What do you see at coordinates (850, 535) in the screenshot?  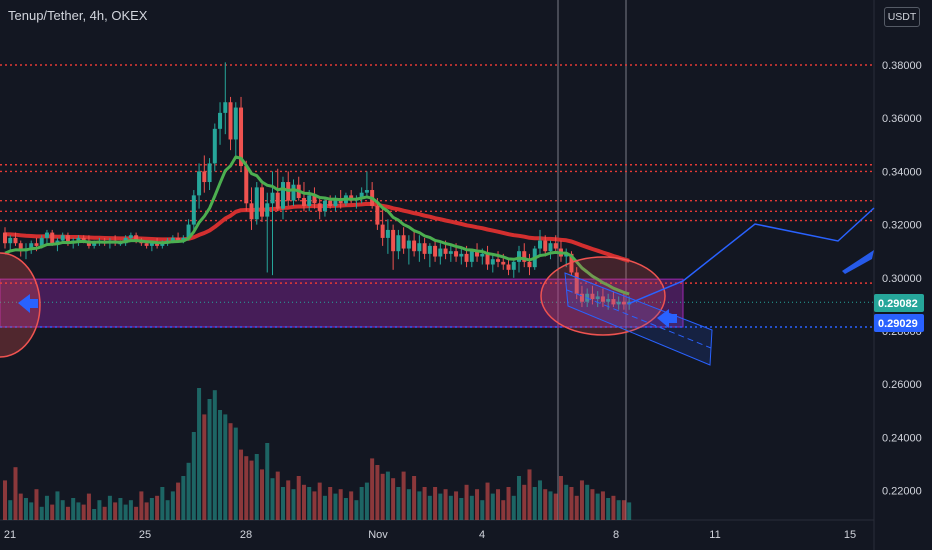 I see `x-tick-label: 15` at bounding box center [850, 535].